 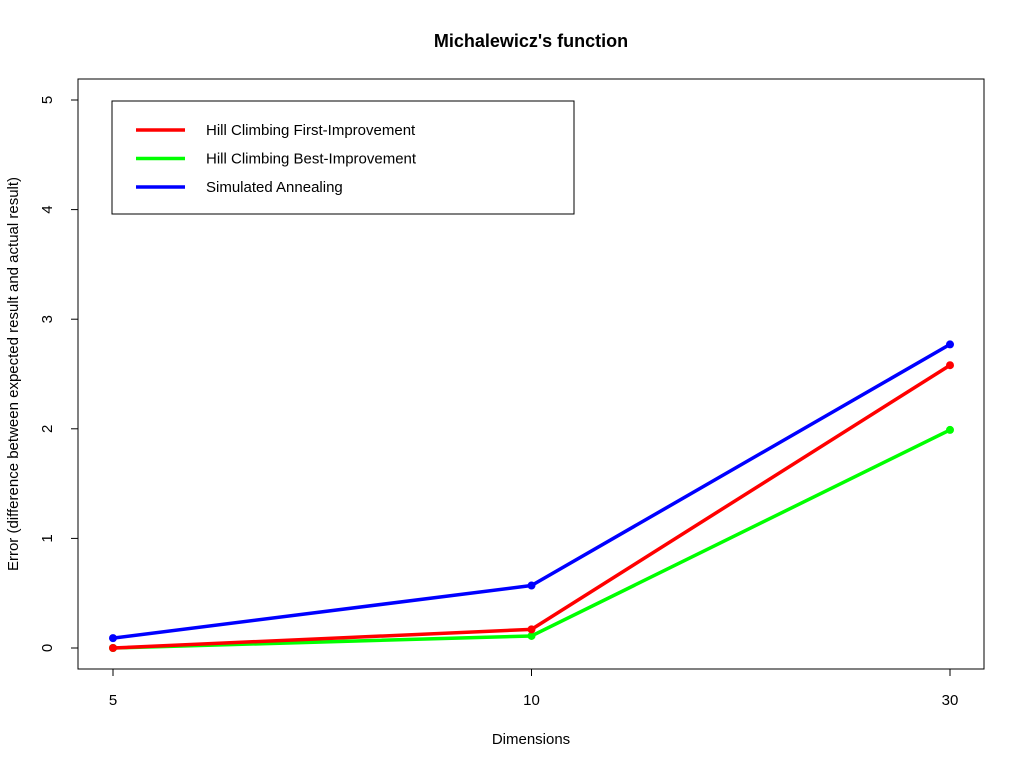 I want to click on y-tick-label: 0, so click(x=47, y=648).